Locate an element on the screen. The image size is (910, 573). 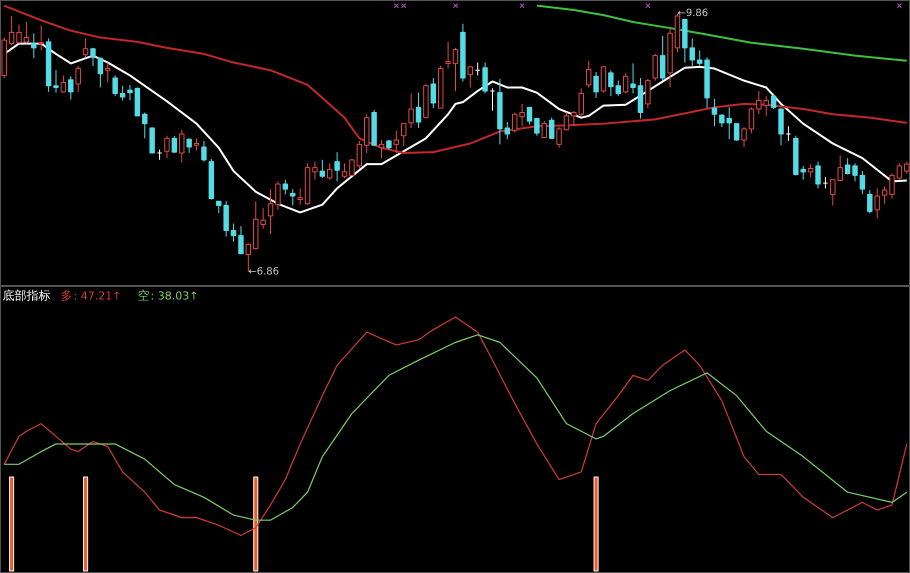
text: 空 is located at coordinates (144, 295).